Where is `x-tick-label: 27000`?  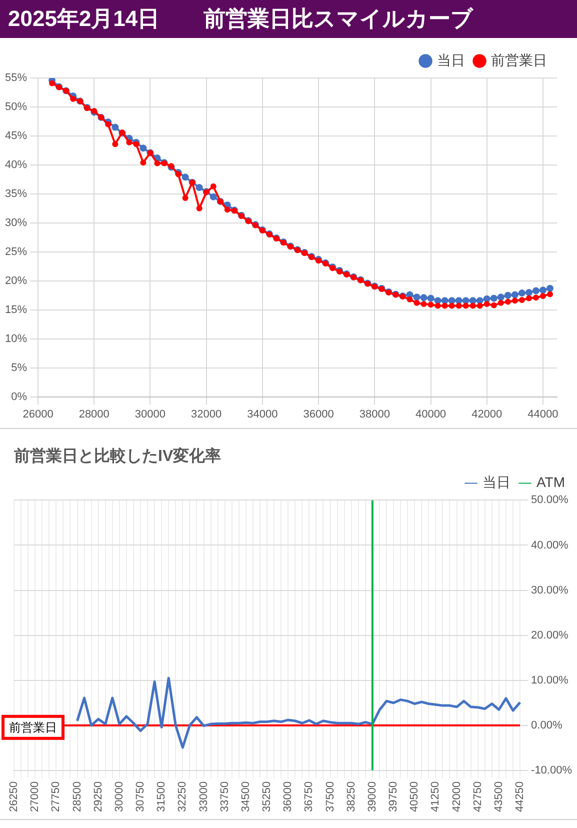
x-tick-label: 27000 is located at coordinates (35, 796).